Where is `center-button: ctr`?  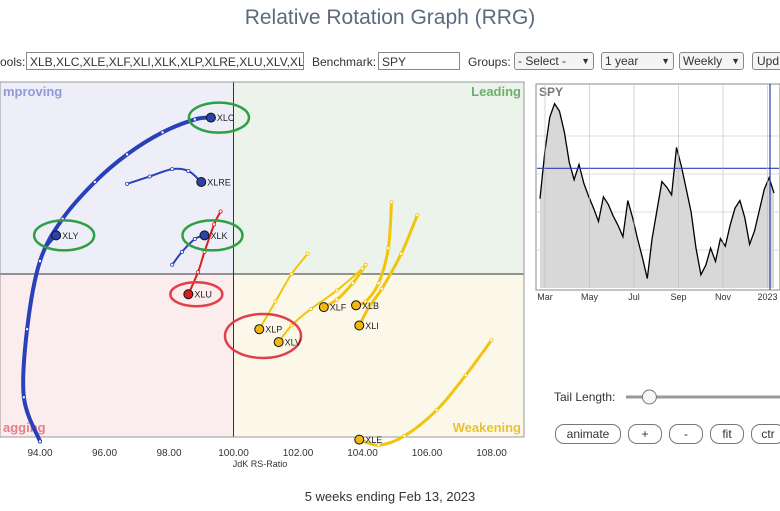
center-button: ctr is located at coordinates (765, 434).